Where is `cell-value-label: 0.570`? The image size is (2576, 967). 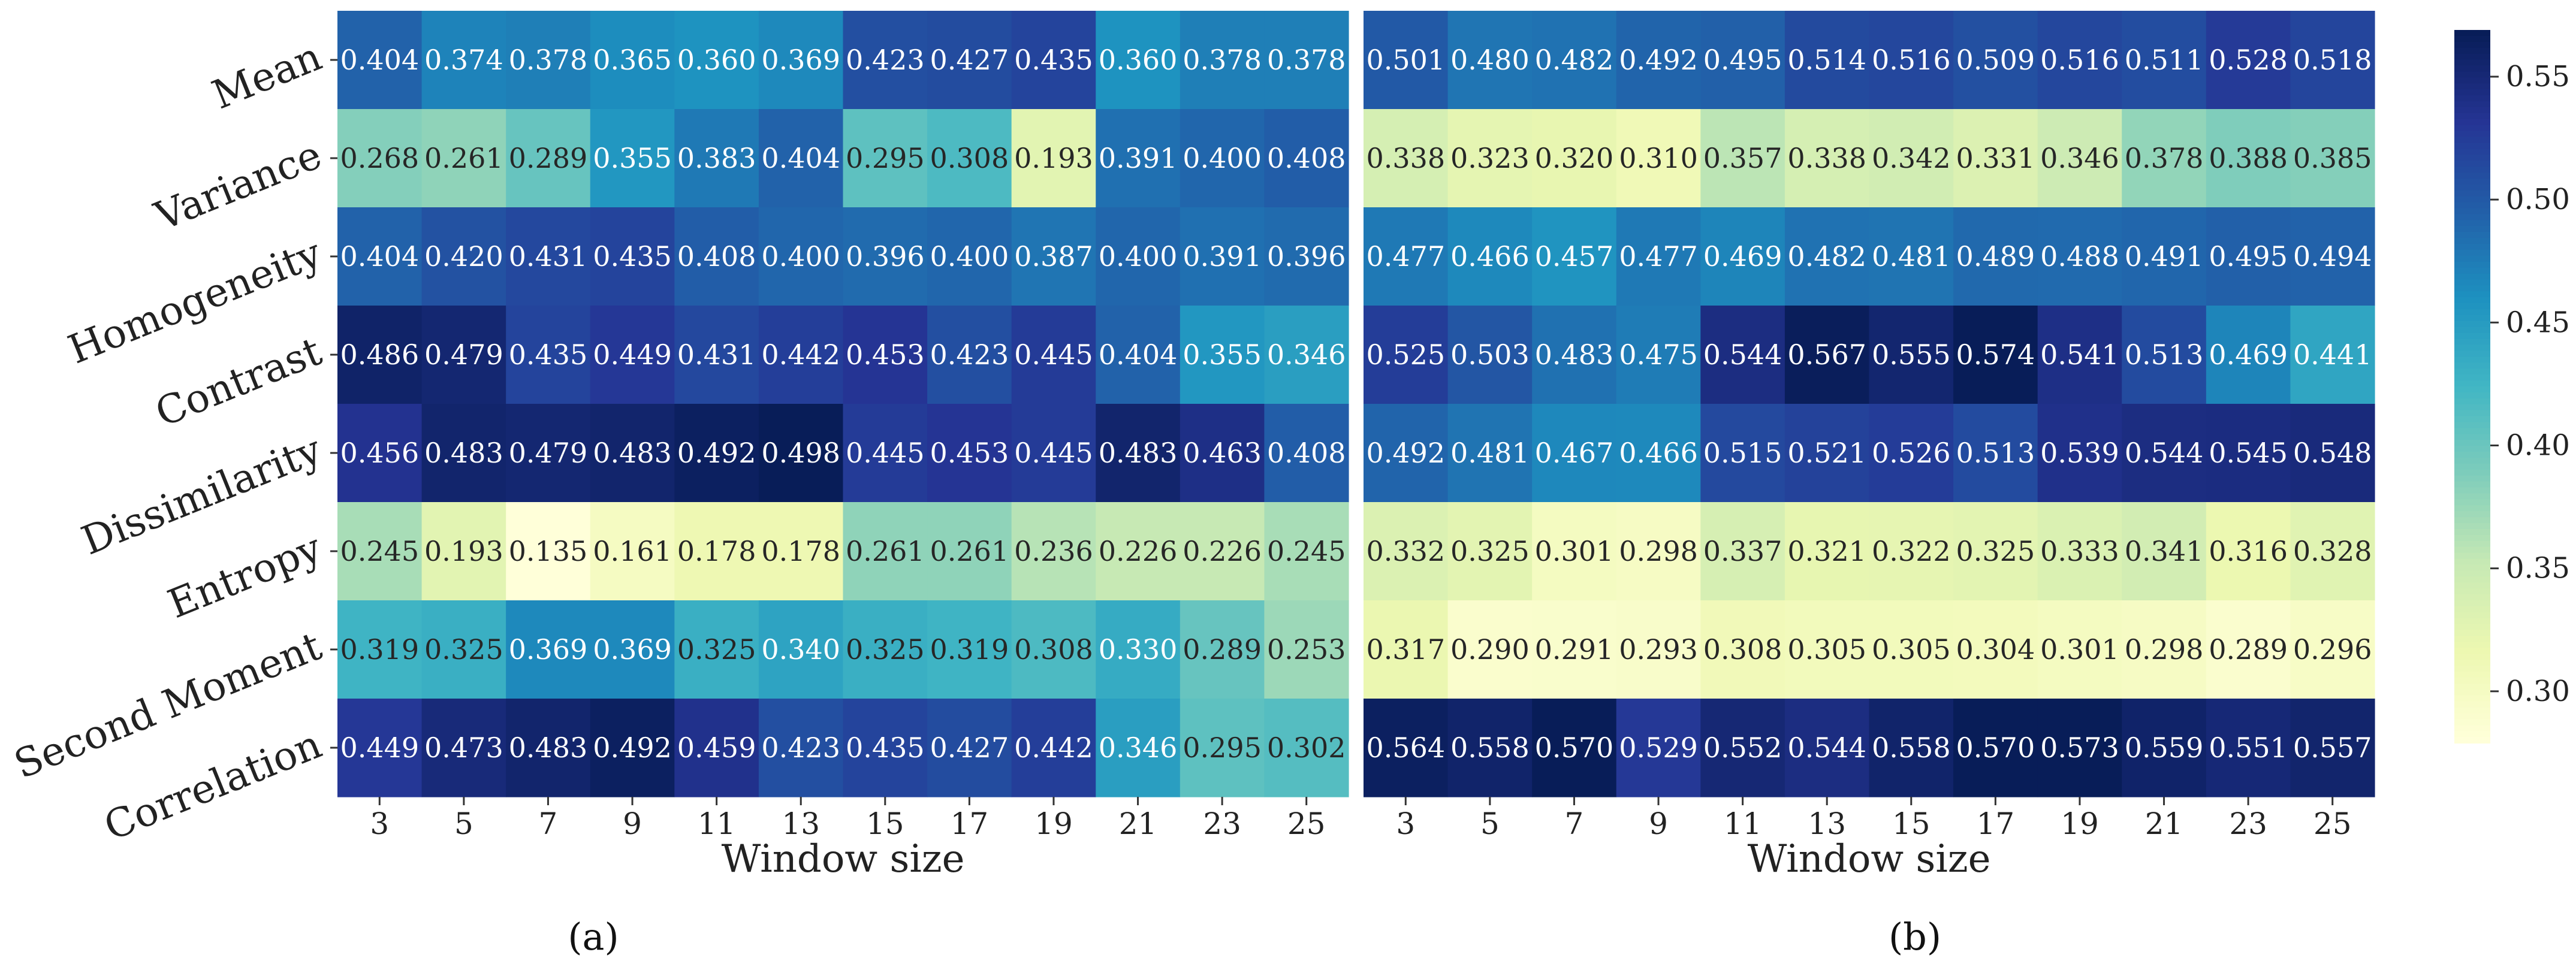 cell-value-label: 0.570 is located at coordinates (1575, 748).